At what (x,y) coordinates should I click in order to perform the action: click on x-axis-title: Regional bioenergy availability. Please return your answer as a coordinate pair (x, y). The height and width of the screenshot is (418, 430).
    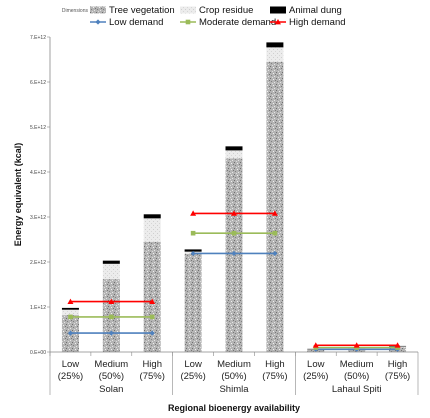
    Looking at the image, I should click on (234, 408).